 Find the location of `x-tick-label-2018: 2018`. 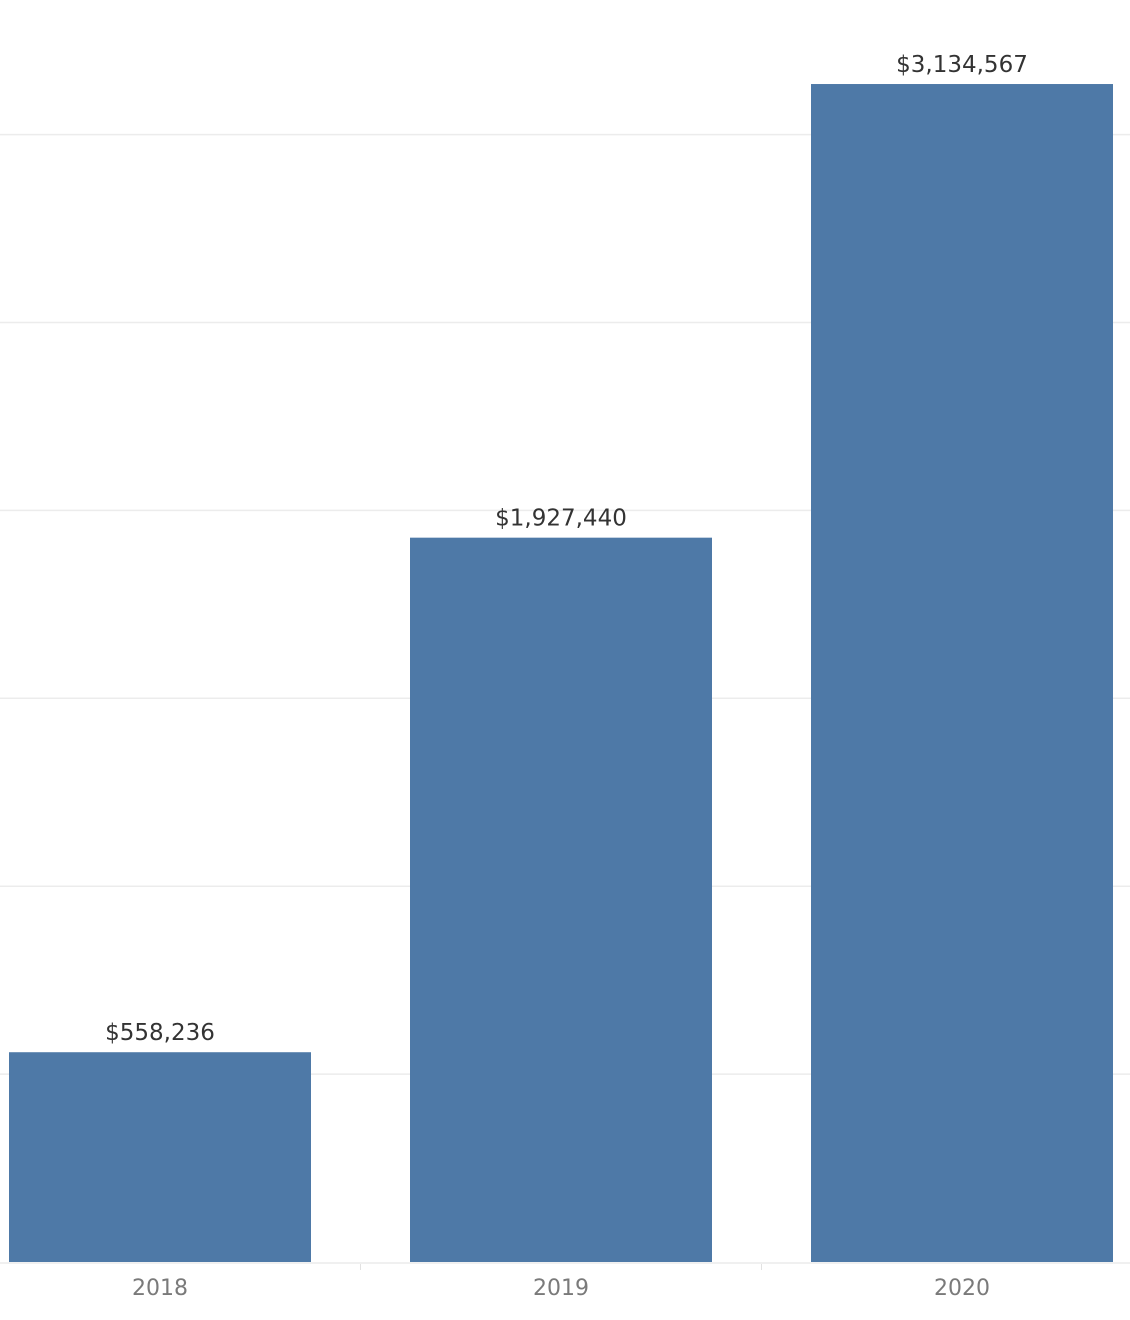

x-tick-label-2018: 2018 is located at coordinates (160, 1288).